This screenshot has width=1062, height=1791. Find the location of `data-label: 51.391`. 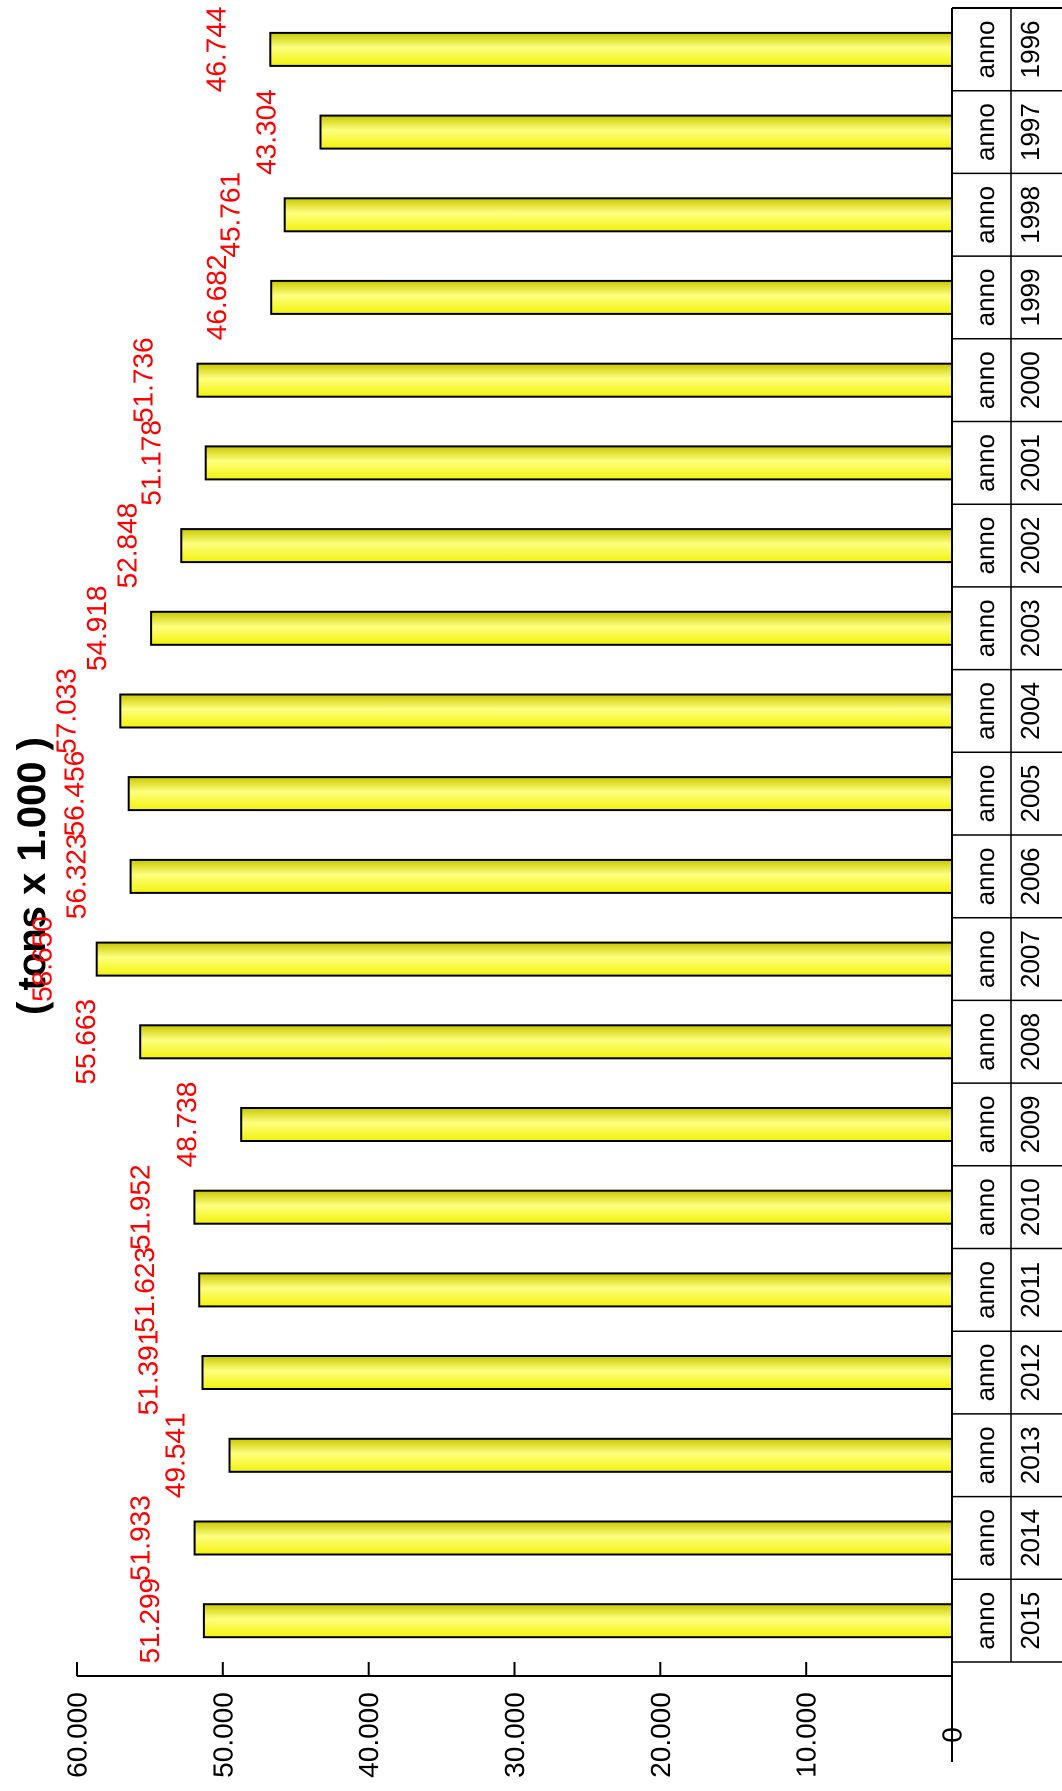

data-label: 51.391 is located at coordinates (148, 1373).